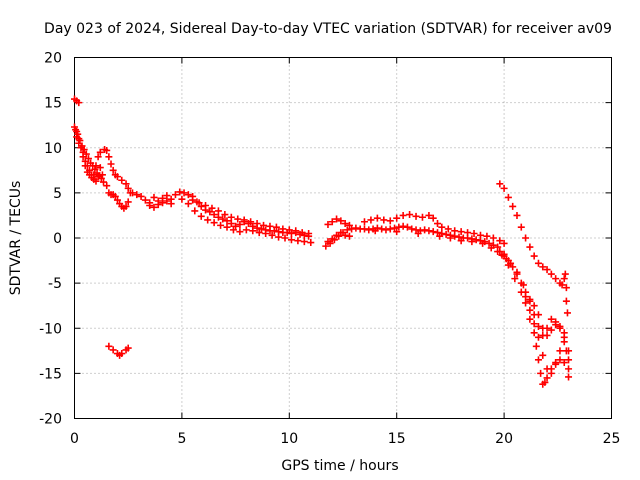  I want to click on x-tick-label: 15, so click(397, 439).